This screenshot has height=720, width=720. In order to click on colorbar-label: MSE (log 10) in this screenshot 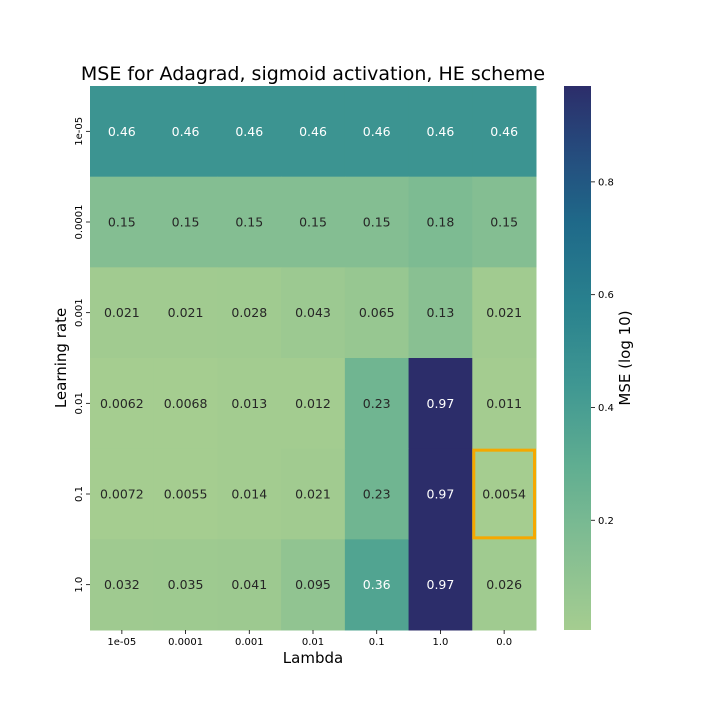, I will do `click(625, 357)`.